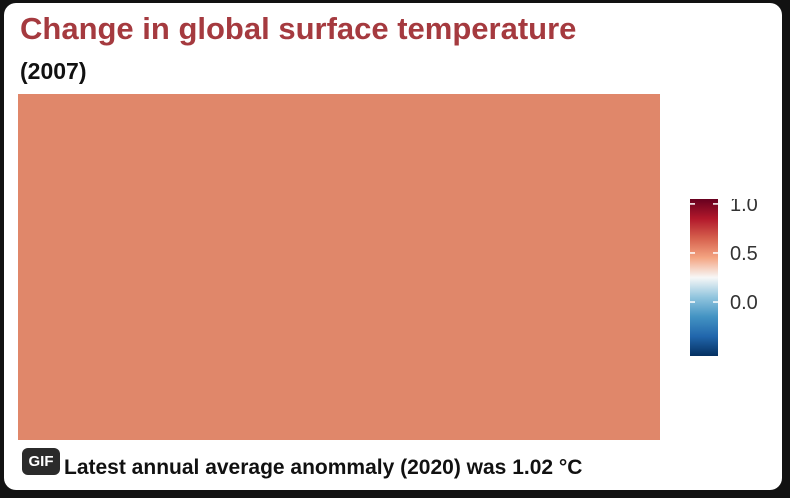  Describe the element at coordinates (298, 28) in the screenshot. I see `chart-title: Change in global surface temperature` at that location.